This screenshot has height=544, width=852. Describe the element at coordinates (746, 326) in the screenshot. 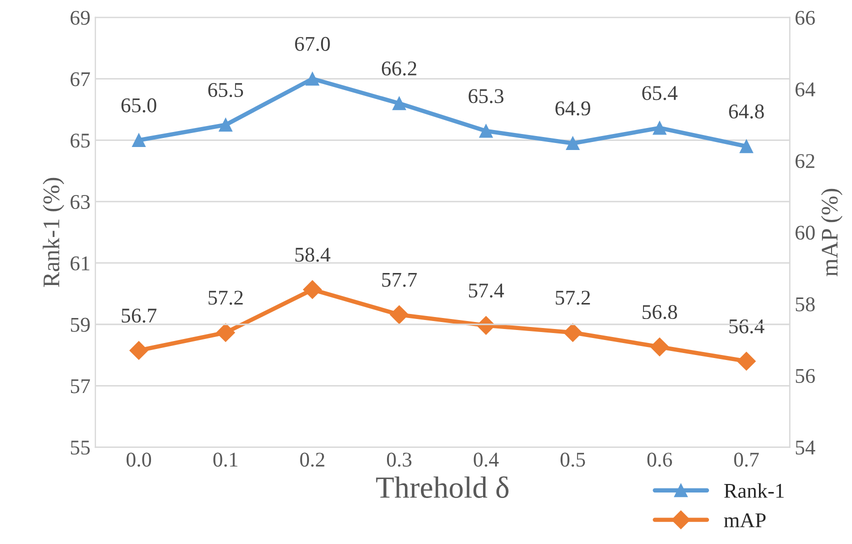

I see `data-label: 56.4` at that location.